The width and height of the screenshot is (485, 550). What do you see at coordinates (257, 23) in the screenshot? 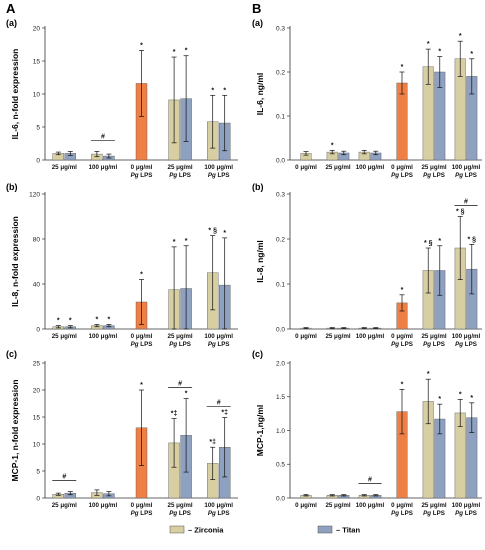
I see `subpanel-label: (a)` at bounding box center [257, 23].